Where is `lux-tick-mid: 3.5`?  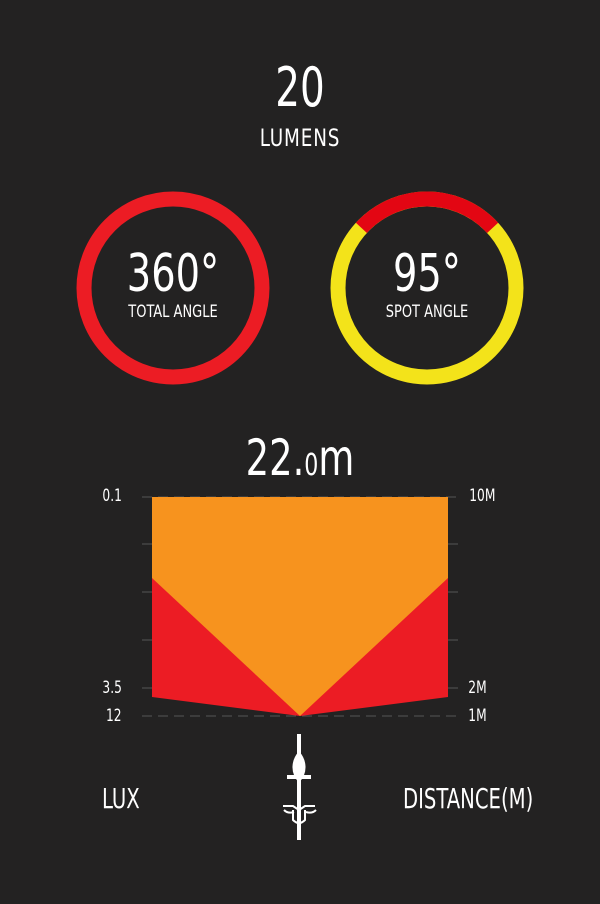
lux-tick-mid: 3.5 is located at coordinates (112, 688).